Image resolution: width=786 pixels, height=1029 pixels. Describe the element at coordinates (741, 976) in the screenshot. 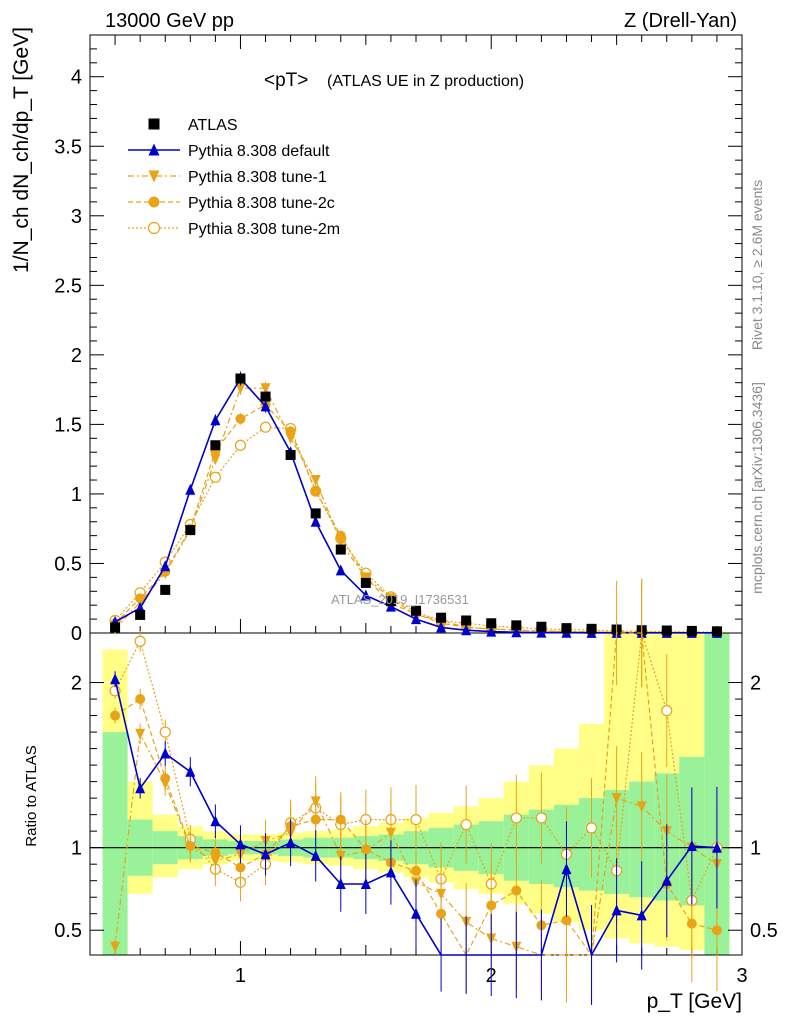

I see `x-tick-label: 3` at that location.